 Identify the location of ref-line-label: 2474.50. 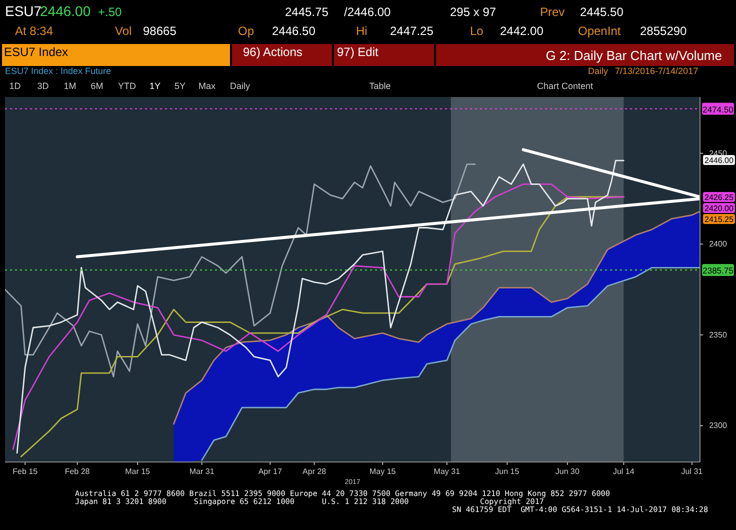
(718, 109).